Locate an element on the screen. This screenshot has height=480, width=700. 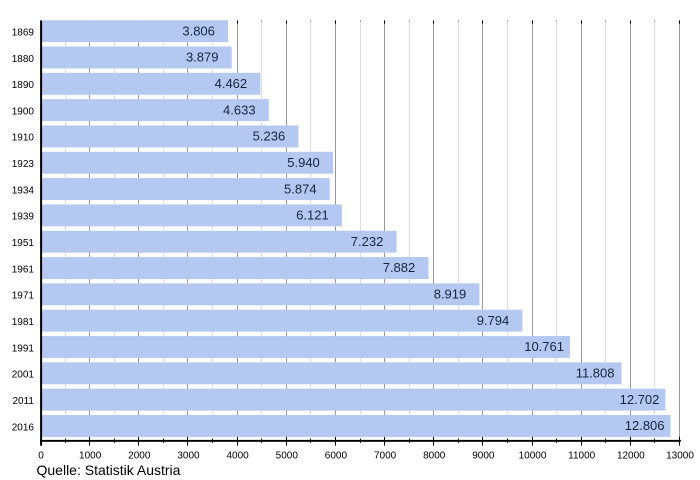
svg-text: 1934 is located at coordinates (23, 190).